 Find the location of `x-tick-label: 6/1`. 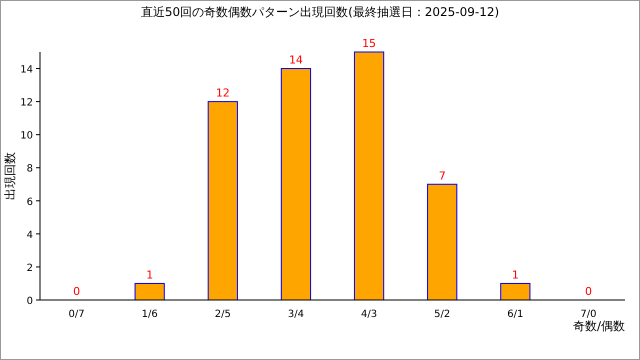

x-tick-label: 6/1 is located at coordinates (515, 314).